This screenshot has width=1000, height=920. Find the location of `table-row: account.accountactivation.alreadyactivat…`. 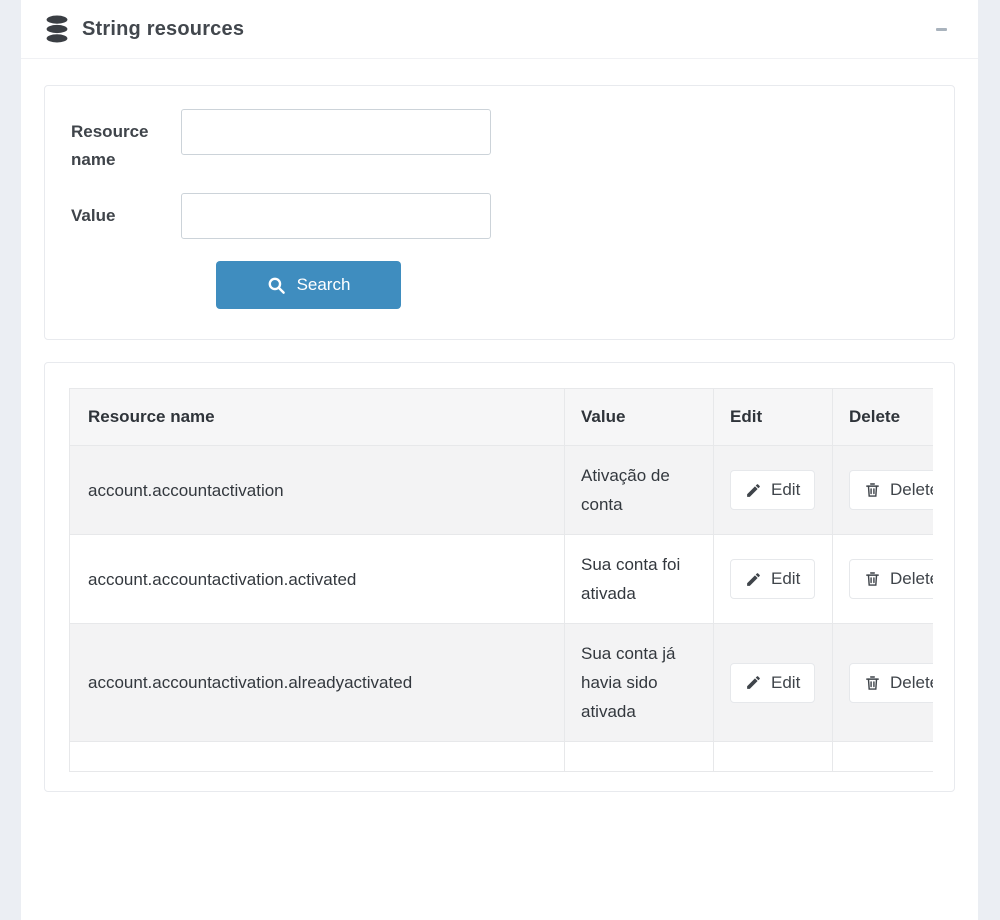

table-row: account.accountactivation.alreadyactivat… is located at coordinates (501, 682).